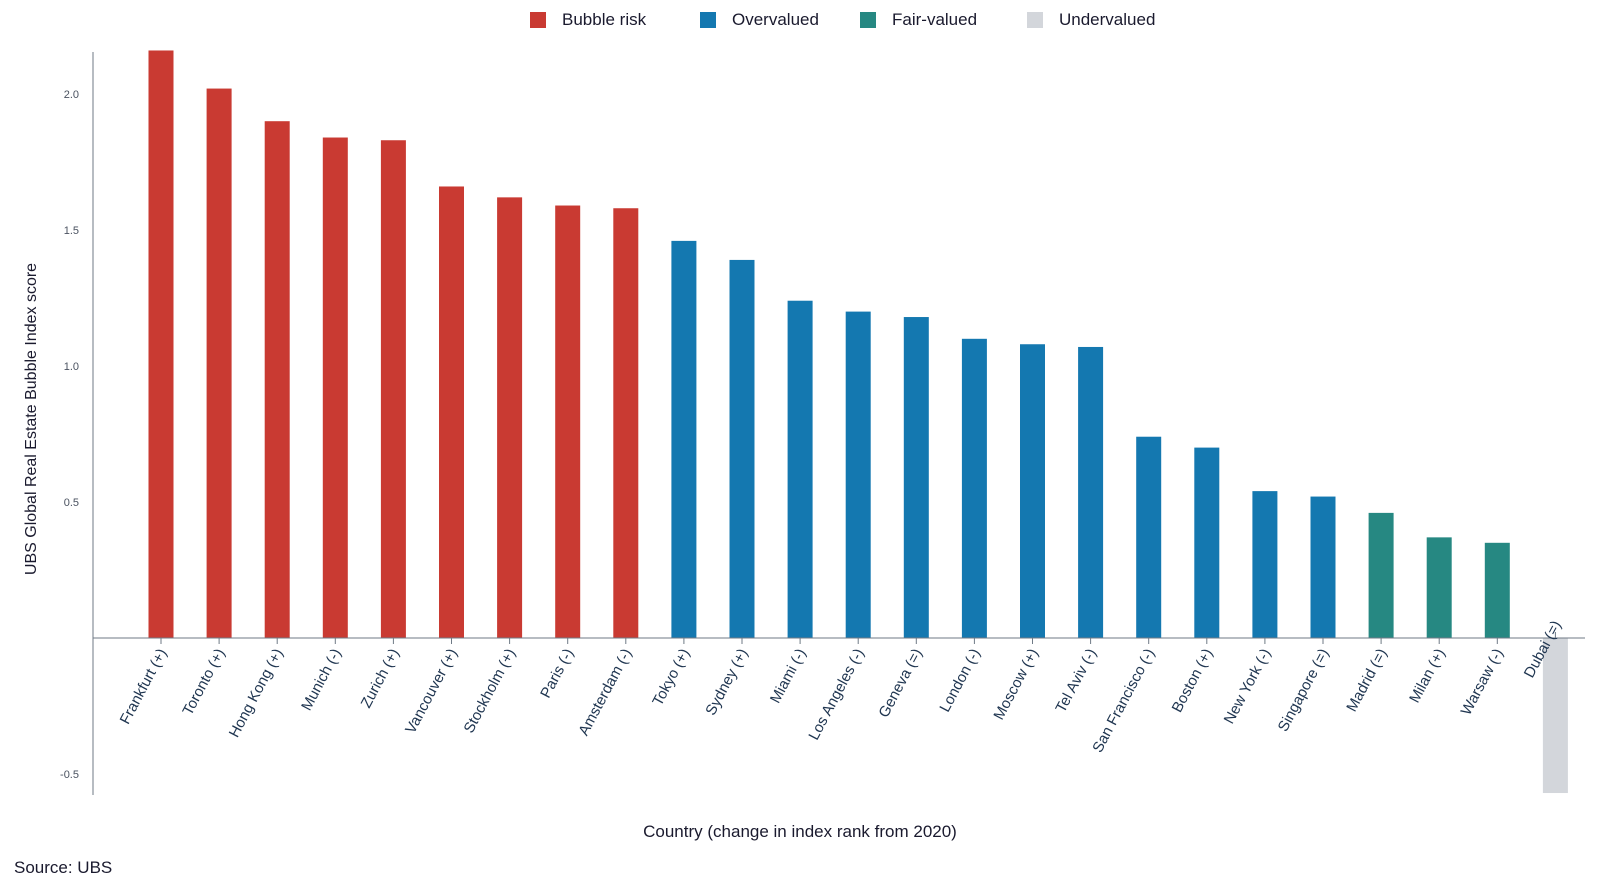 This screenshot has width=1600, height=883. What do you see at coordinates (380, 678) in the screenshot?
I see `x-tick-label: Zurich (+)` at bounding box center [380, 678].